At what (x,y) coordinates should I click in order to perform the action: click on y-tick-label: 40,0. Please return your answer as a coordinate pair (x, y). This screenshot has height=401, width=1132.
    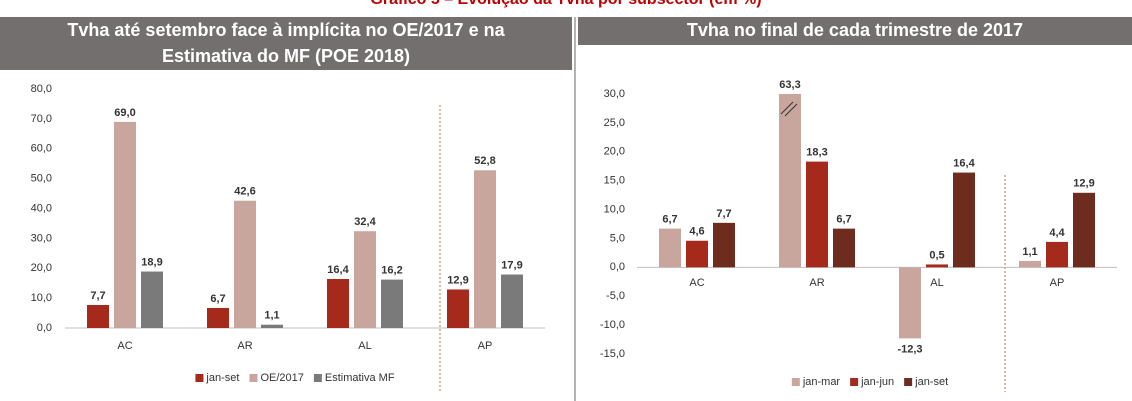
    Looking at the image, I should click on (41, 208).